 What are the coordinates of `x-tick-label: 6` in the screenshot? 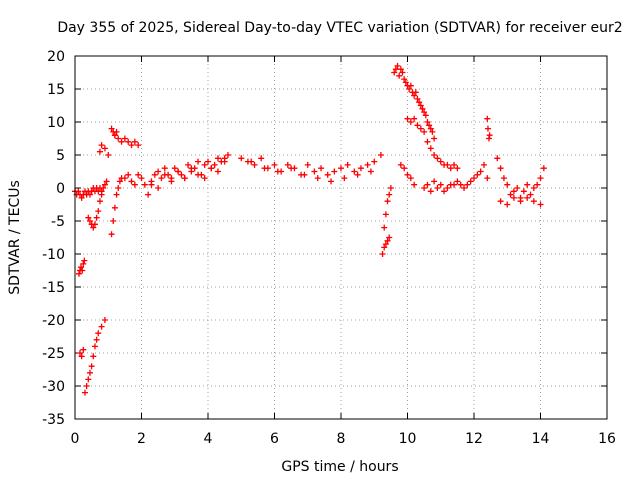 It's located at (274, 439).